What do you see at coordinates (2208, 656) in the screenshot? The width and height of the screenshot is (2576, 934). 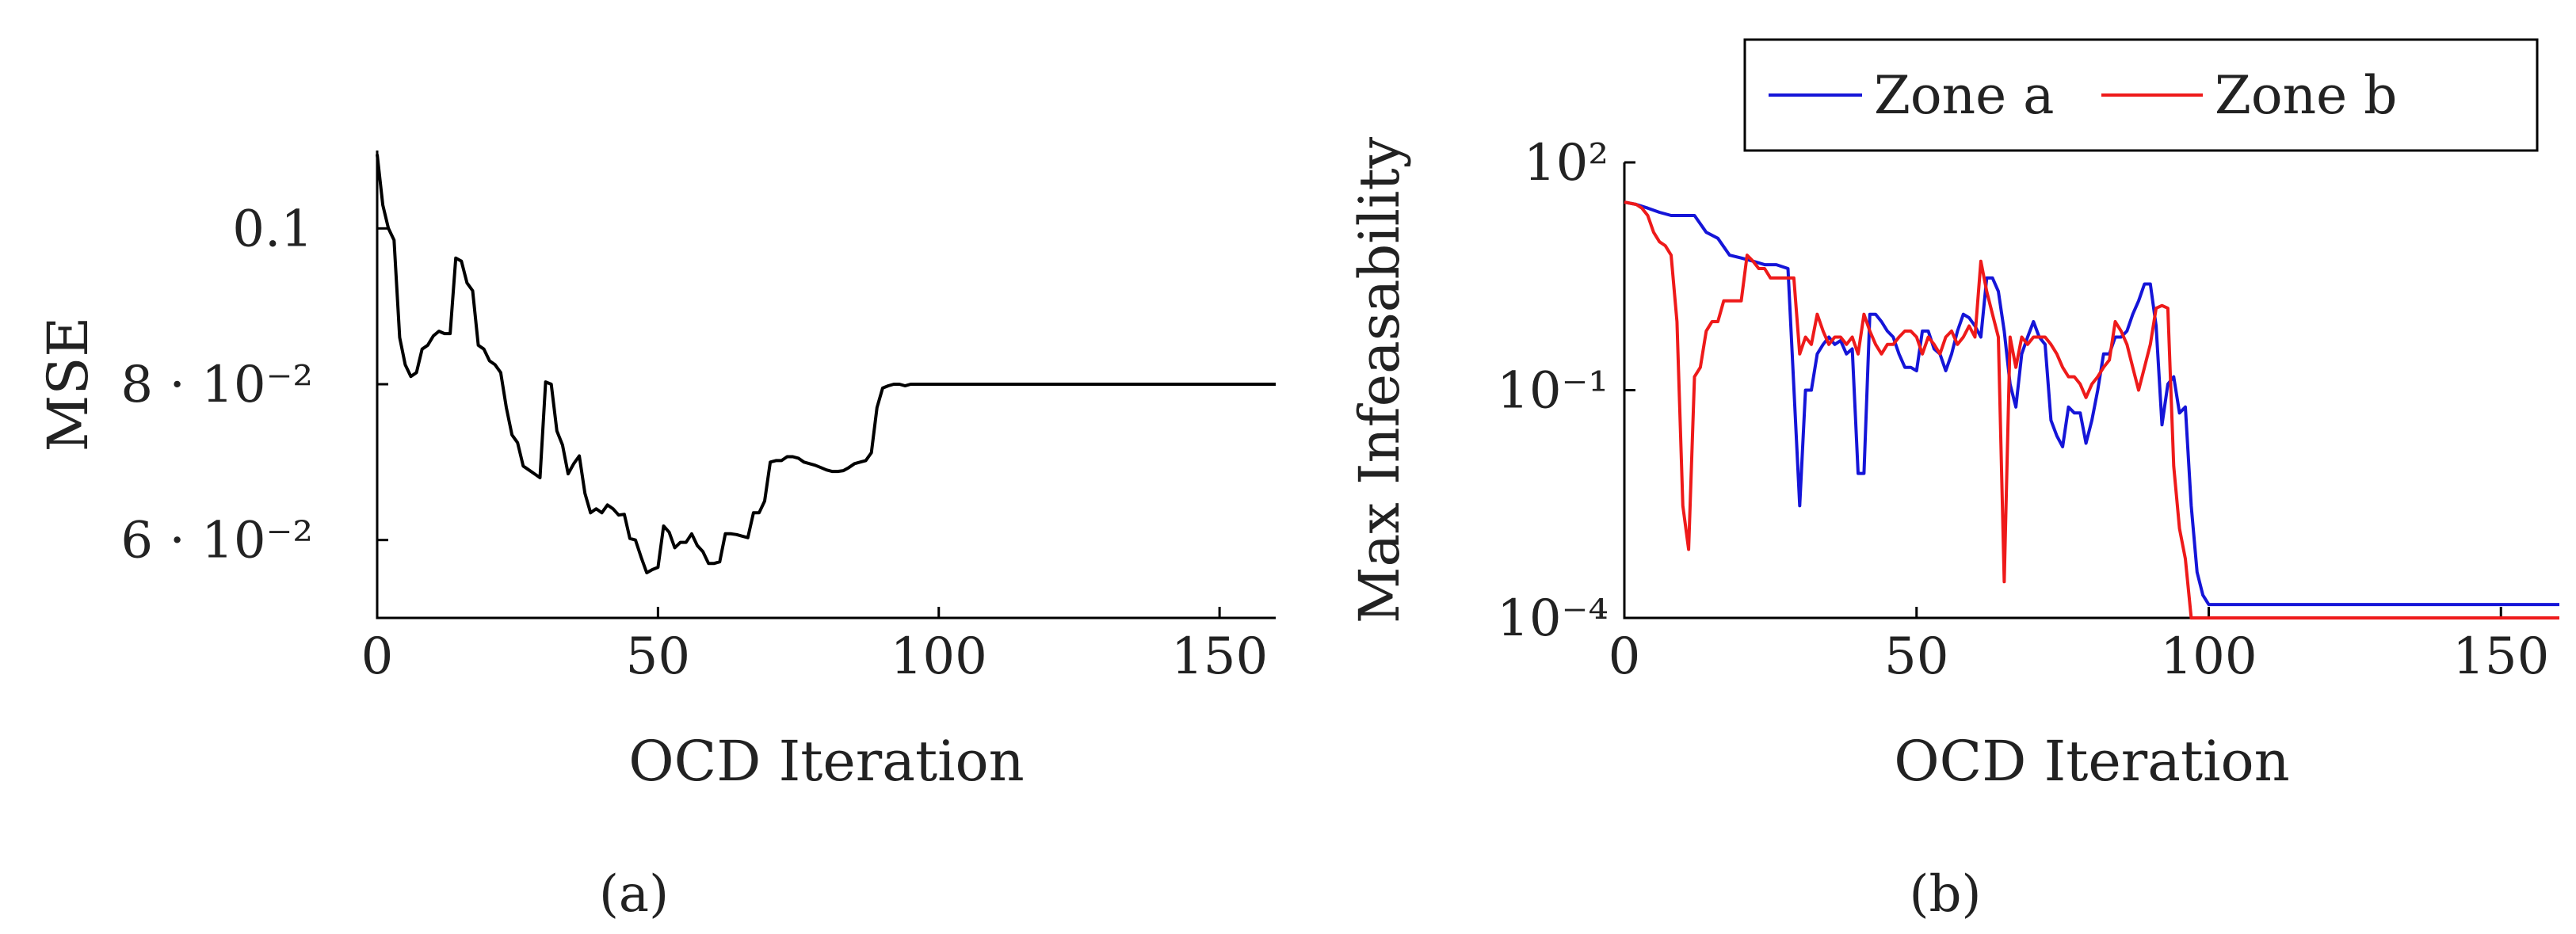 I see `panel-b-xtick-label-2: 100` at bounding box center [2208, 656].